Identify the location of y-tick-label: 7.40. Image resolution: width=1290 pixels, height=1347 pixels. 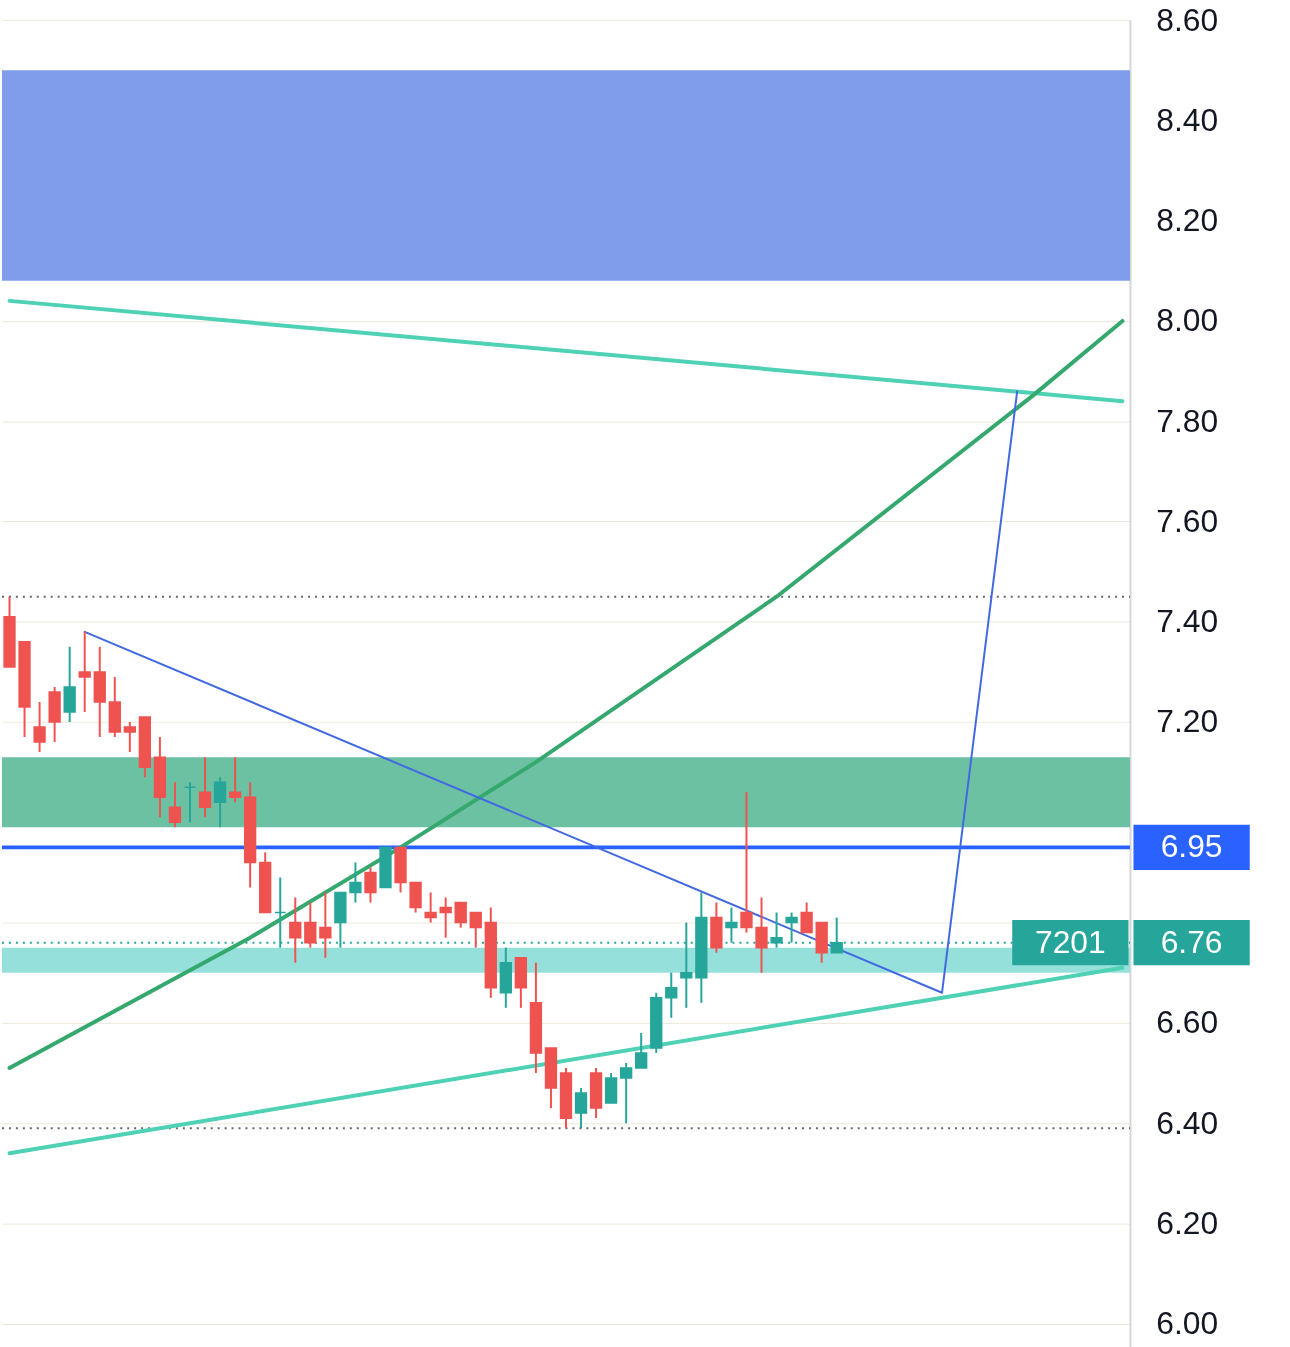
(1187, 621).